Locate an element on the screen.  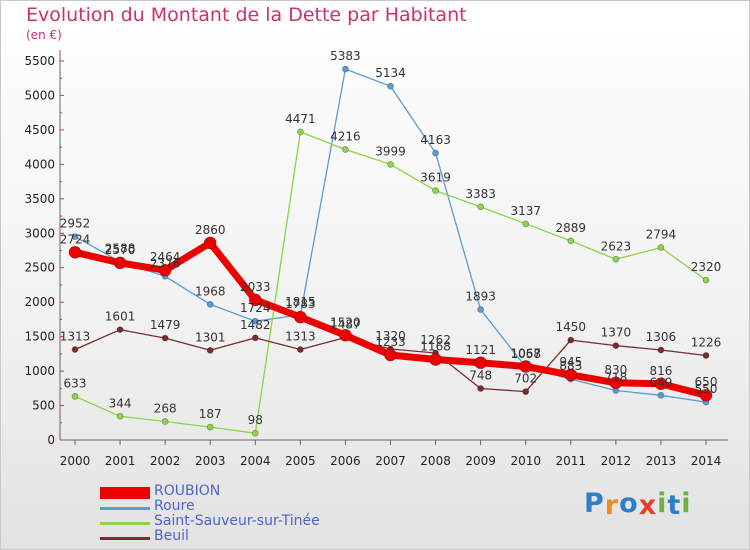
data-label-roure: 4163 is located at coordinates (435, 140).